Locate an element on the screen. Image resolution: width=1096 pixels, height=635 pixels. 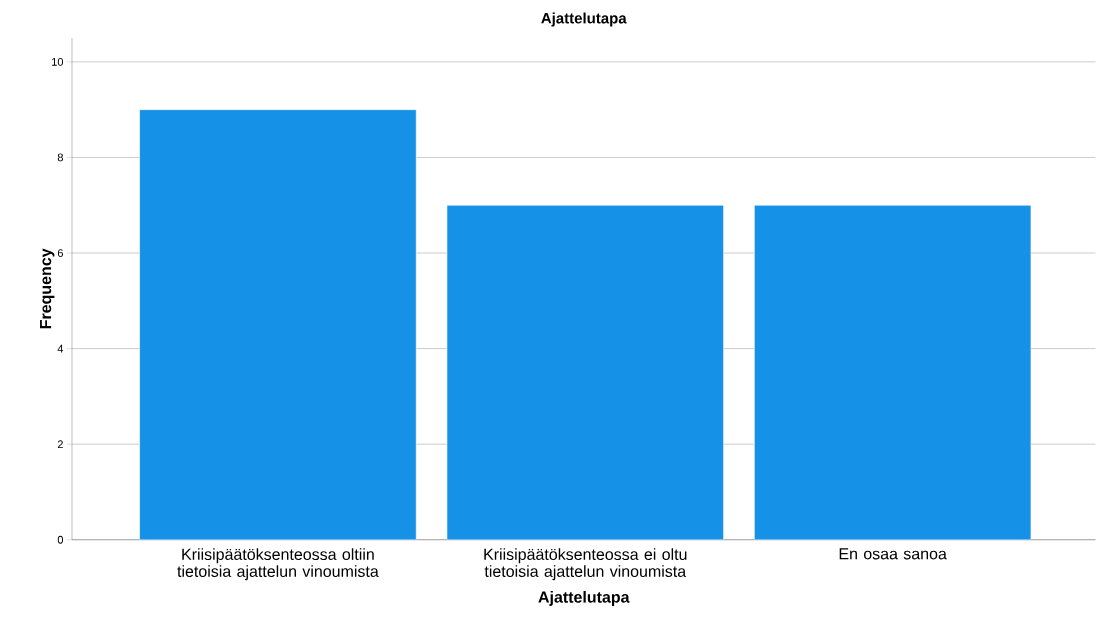
y-tick-label: 10 is located at coordinates (58, 62).